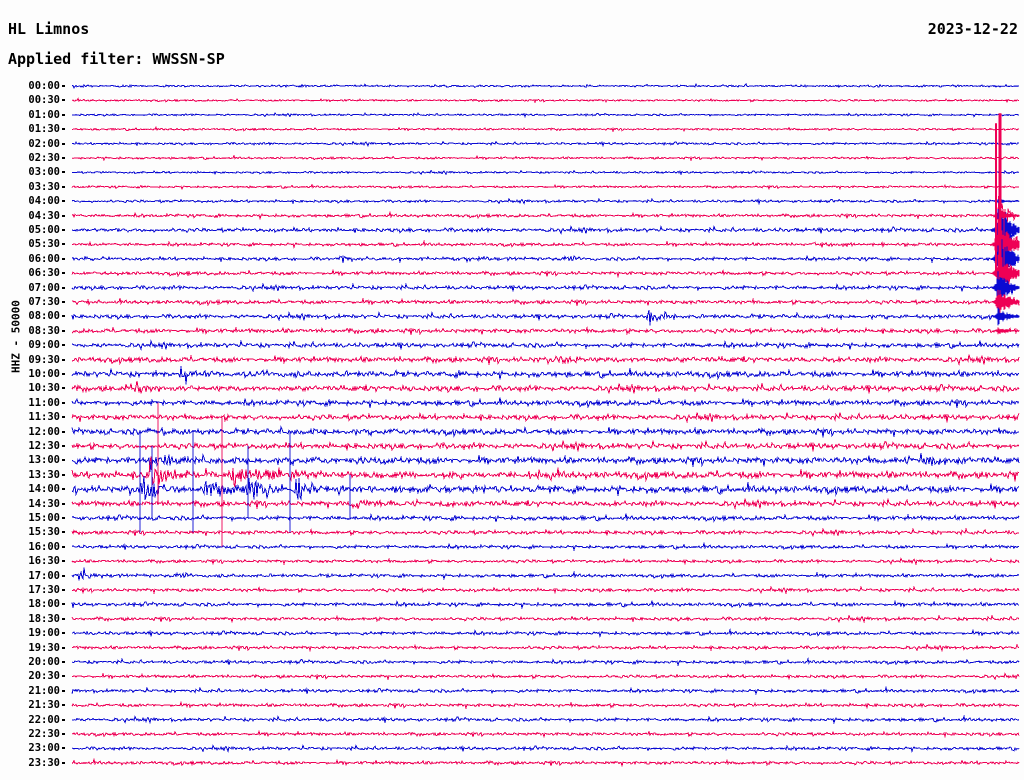  I want to click on time-label: 00:30, so click(44, 100).